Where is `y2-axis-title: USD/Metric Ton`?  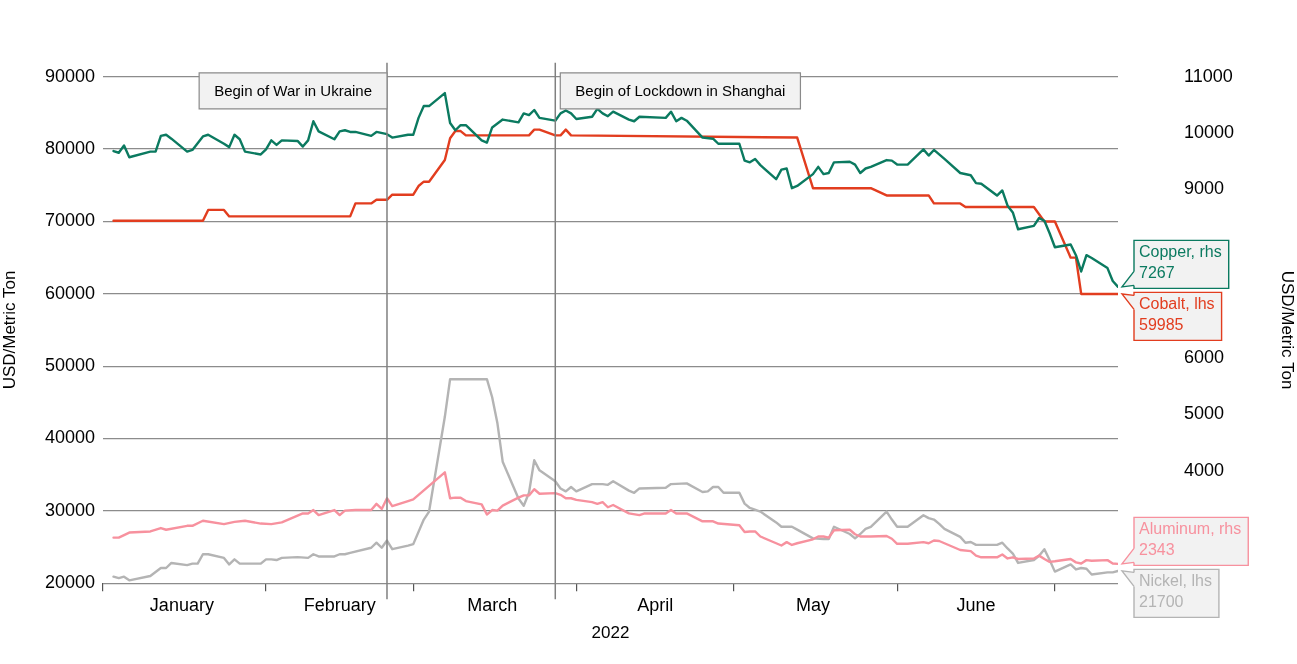
y2-axis-title: USD/Metric Ton is located at coordinates (1287, 330).